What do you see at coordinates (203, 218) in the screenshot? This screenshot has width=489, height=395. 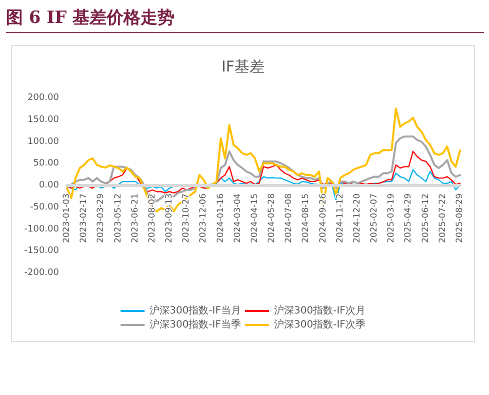 I see `x-tick-label: 2023-12-06` at bounding box center [203, 218].